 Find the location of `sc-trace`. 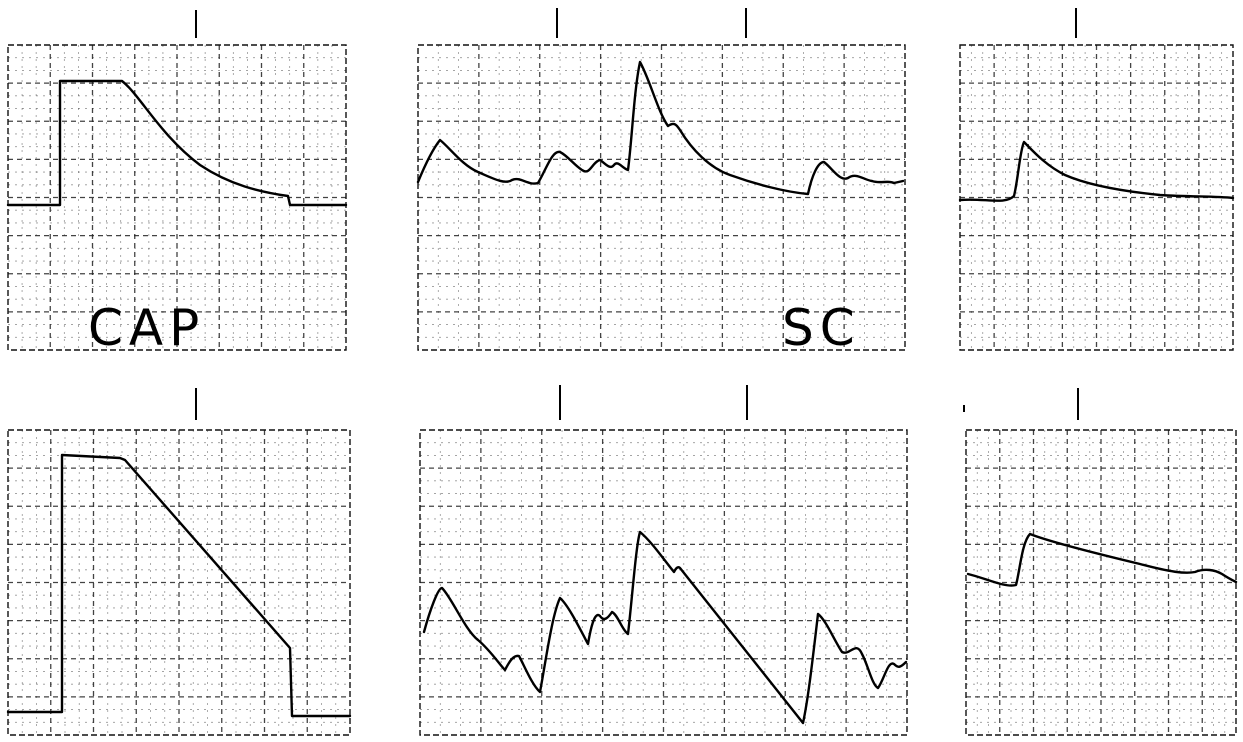

sc-trace is located at coordinates (660, 128).